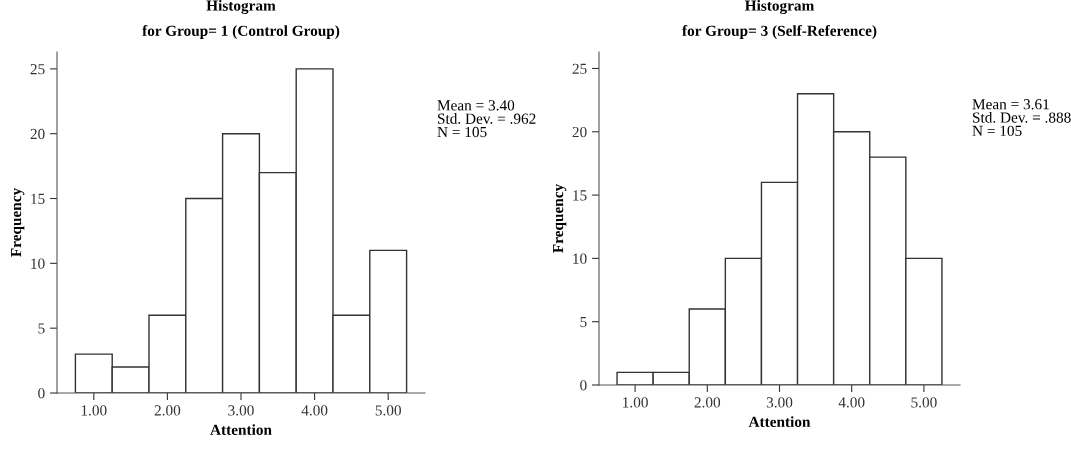 Image resolution: width=1071 pixels, height=449 pixels. Describe the element at coordinates (241, 32) in the screenshot. I see `chart-subtitle: for Group= 1 (Control Group)` at that location.